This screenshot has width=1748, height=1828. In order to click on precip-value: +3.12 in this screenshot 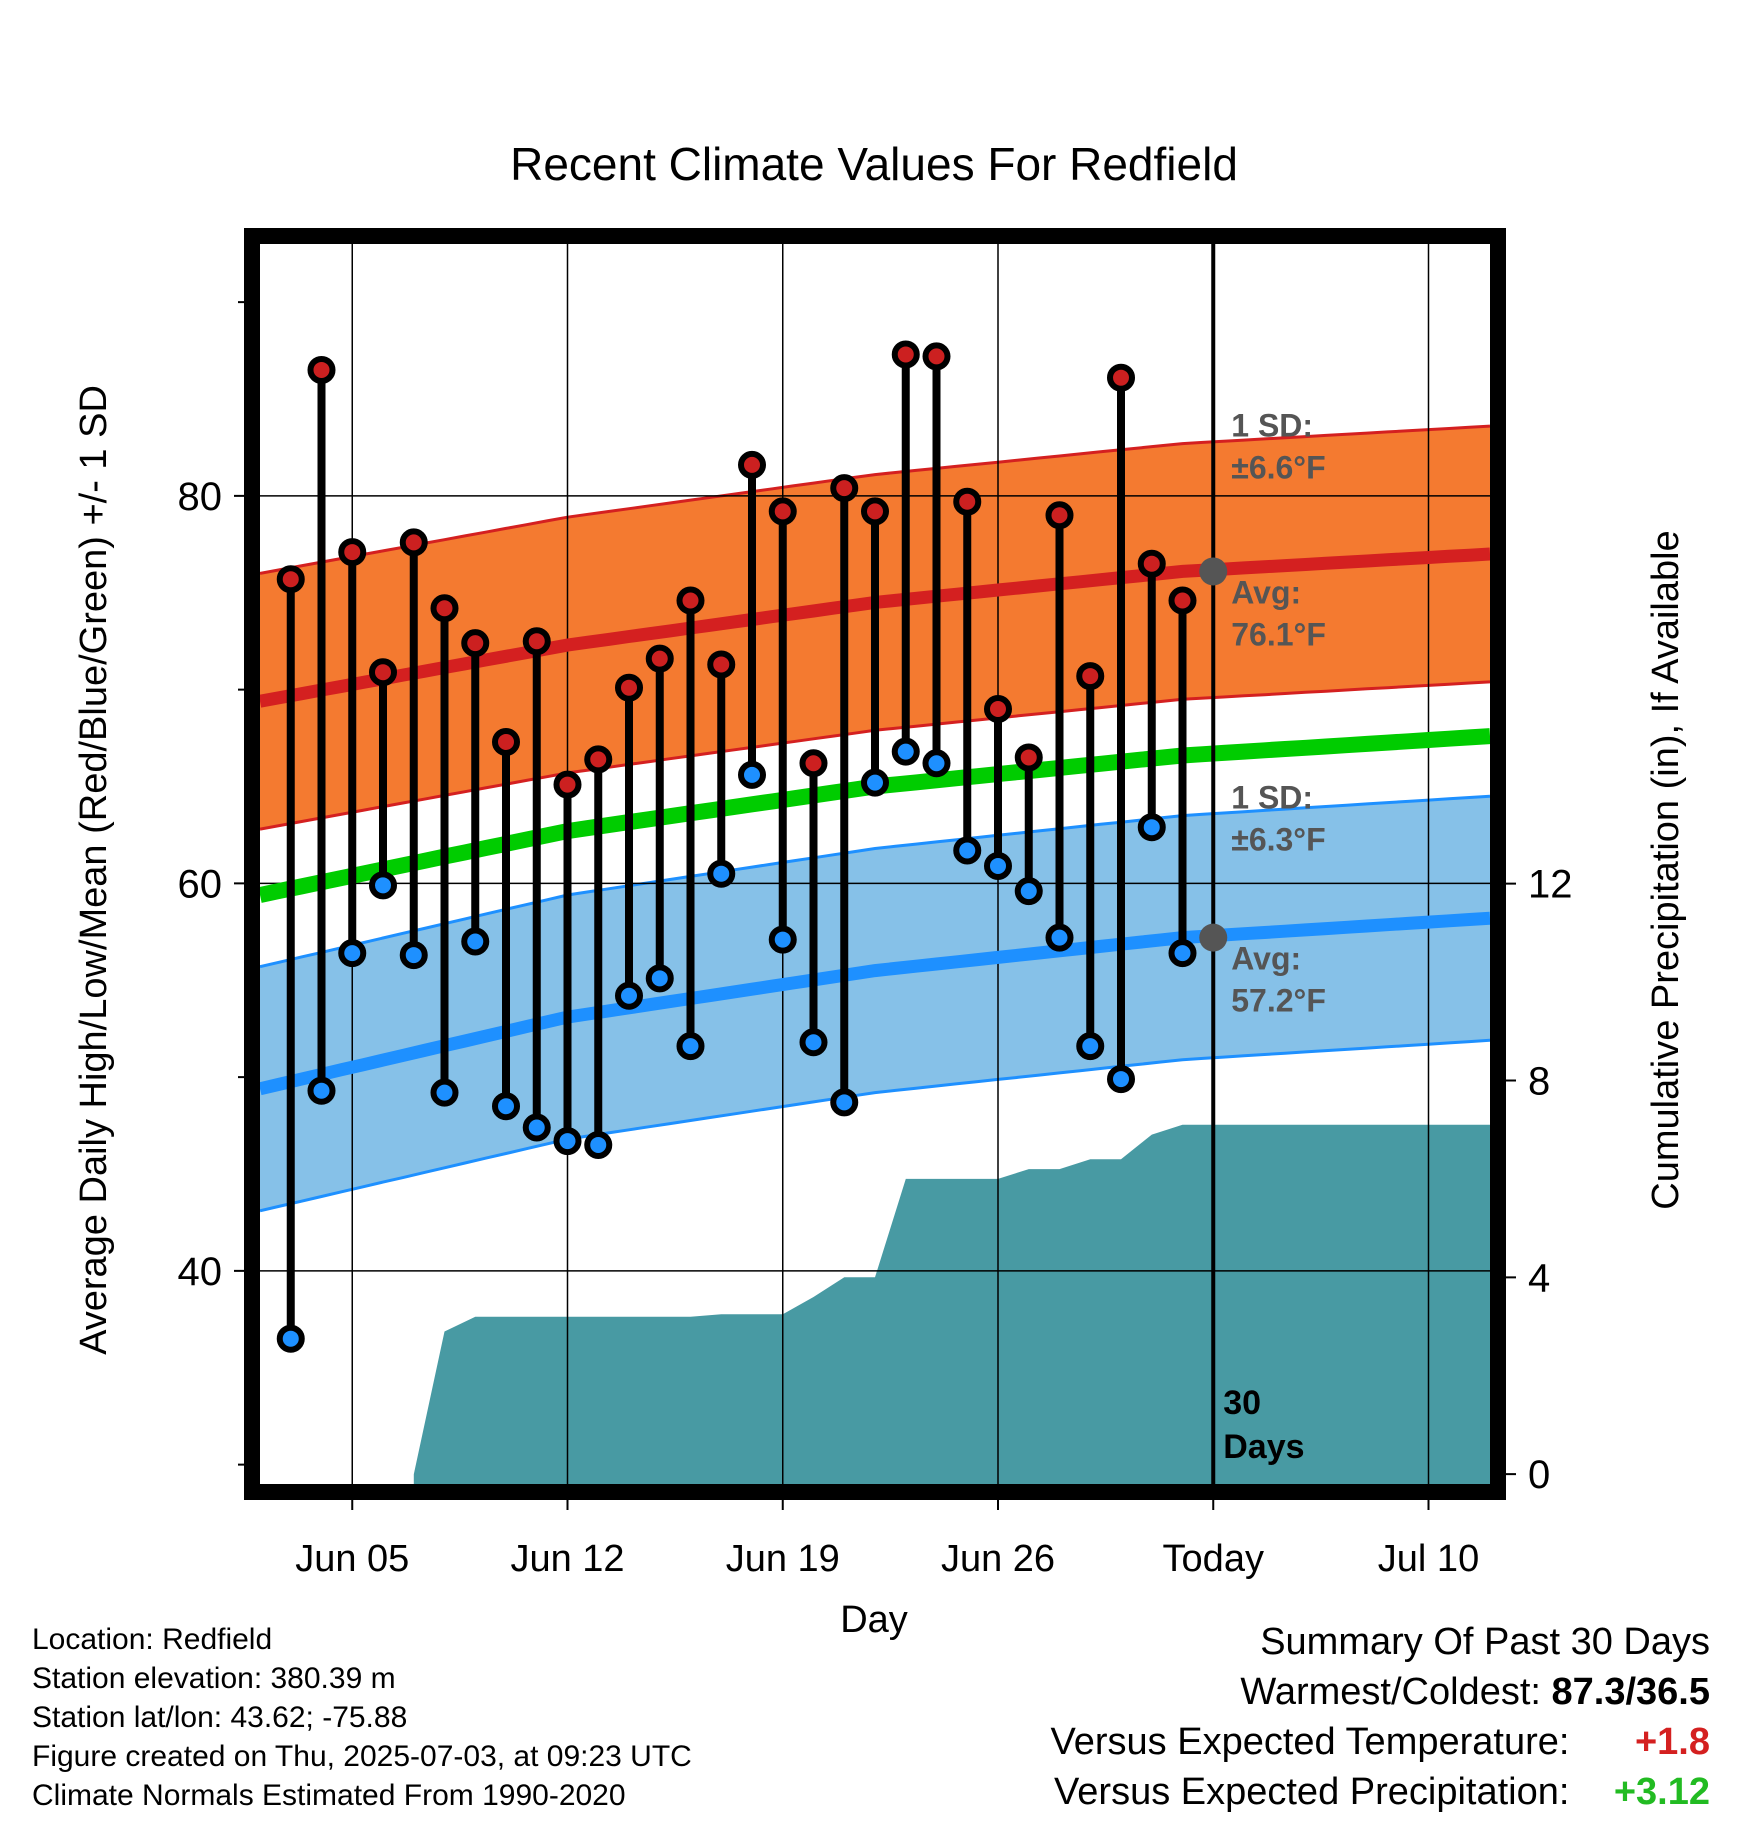, I will do `click(1661, 1792)`.